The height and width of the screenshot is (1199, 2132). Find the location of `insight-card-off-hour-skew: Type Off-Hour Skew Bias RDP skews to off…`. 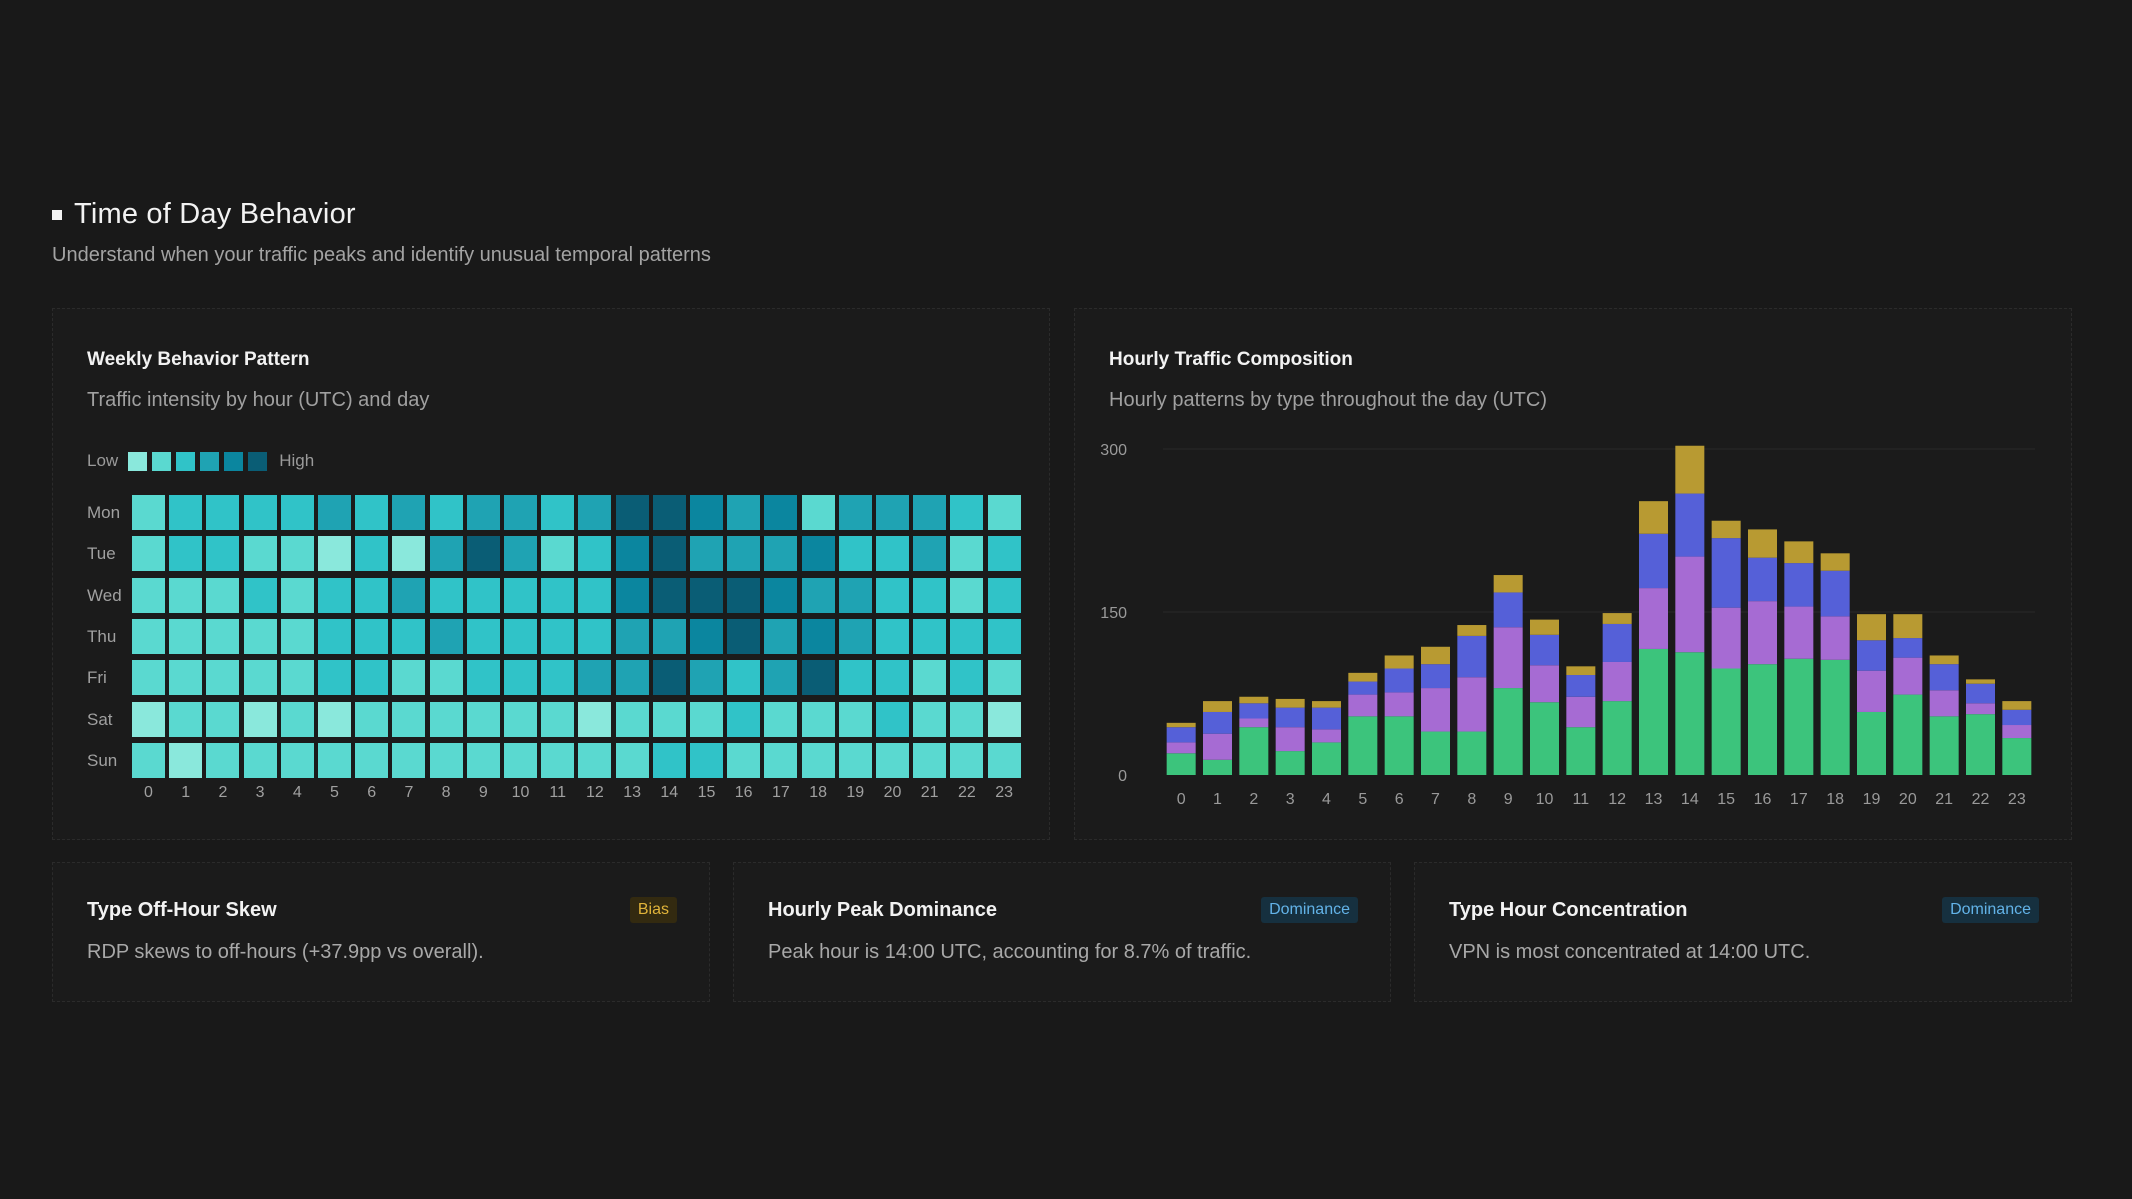

insight-card-off-hour-skew: Type Off-Hour Skew Bias RDP skews to off… is located at coordinates (381, 932).